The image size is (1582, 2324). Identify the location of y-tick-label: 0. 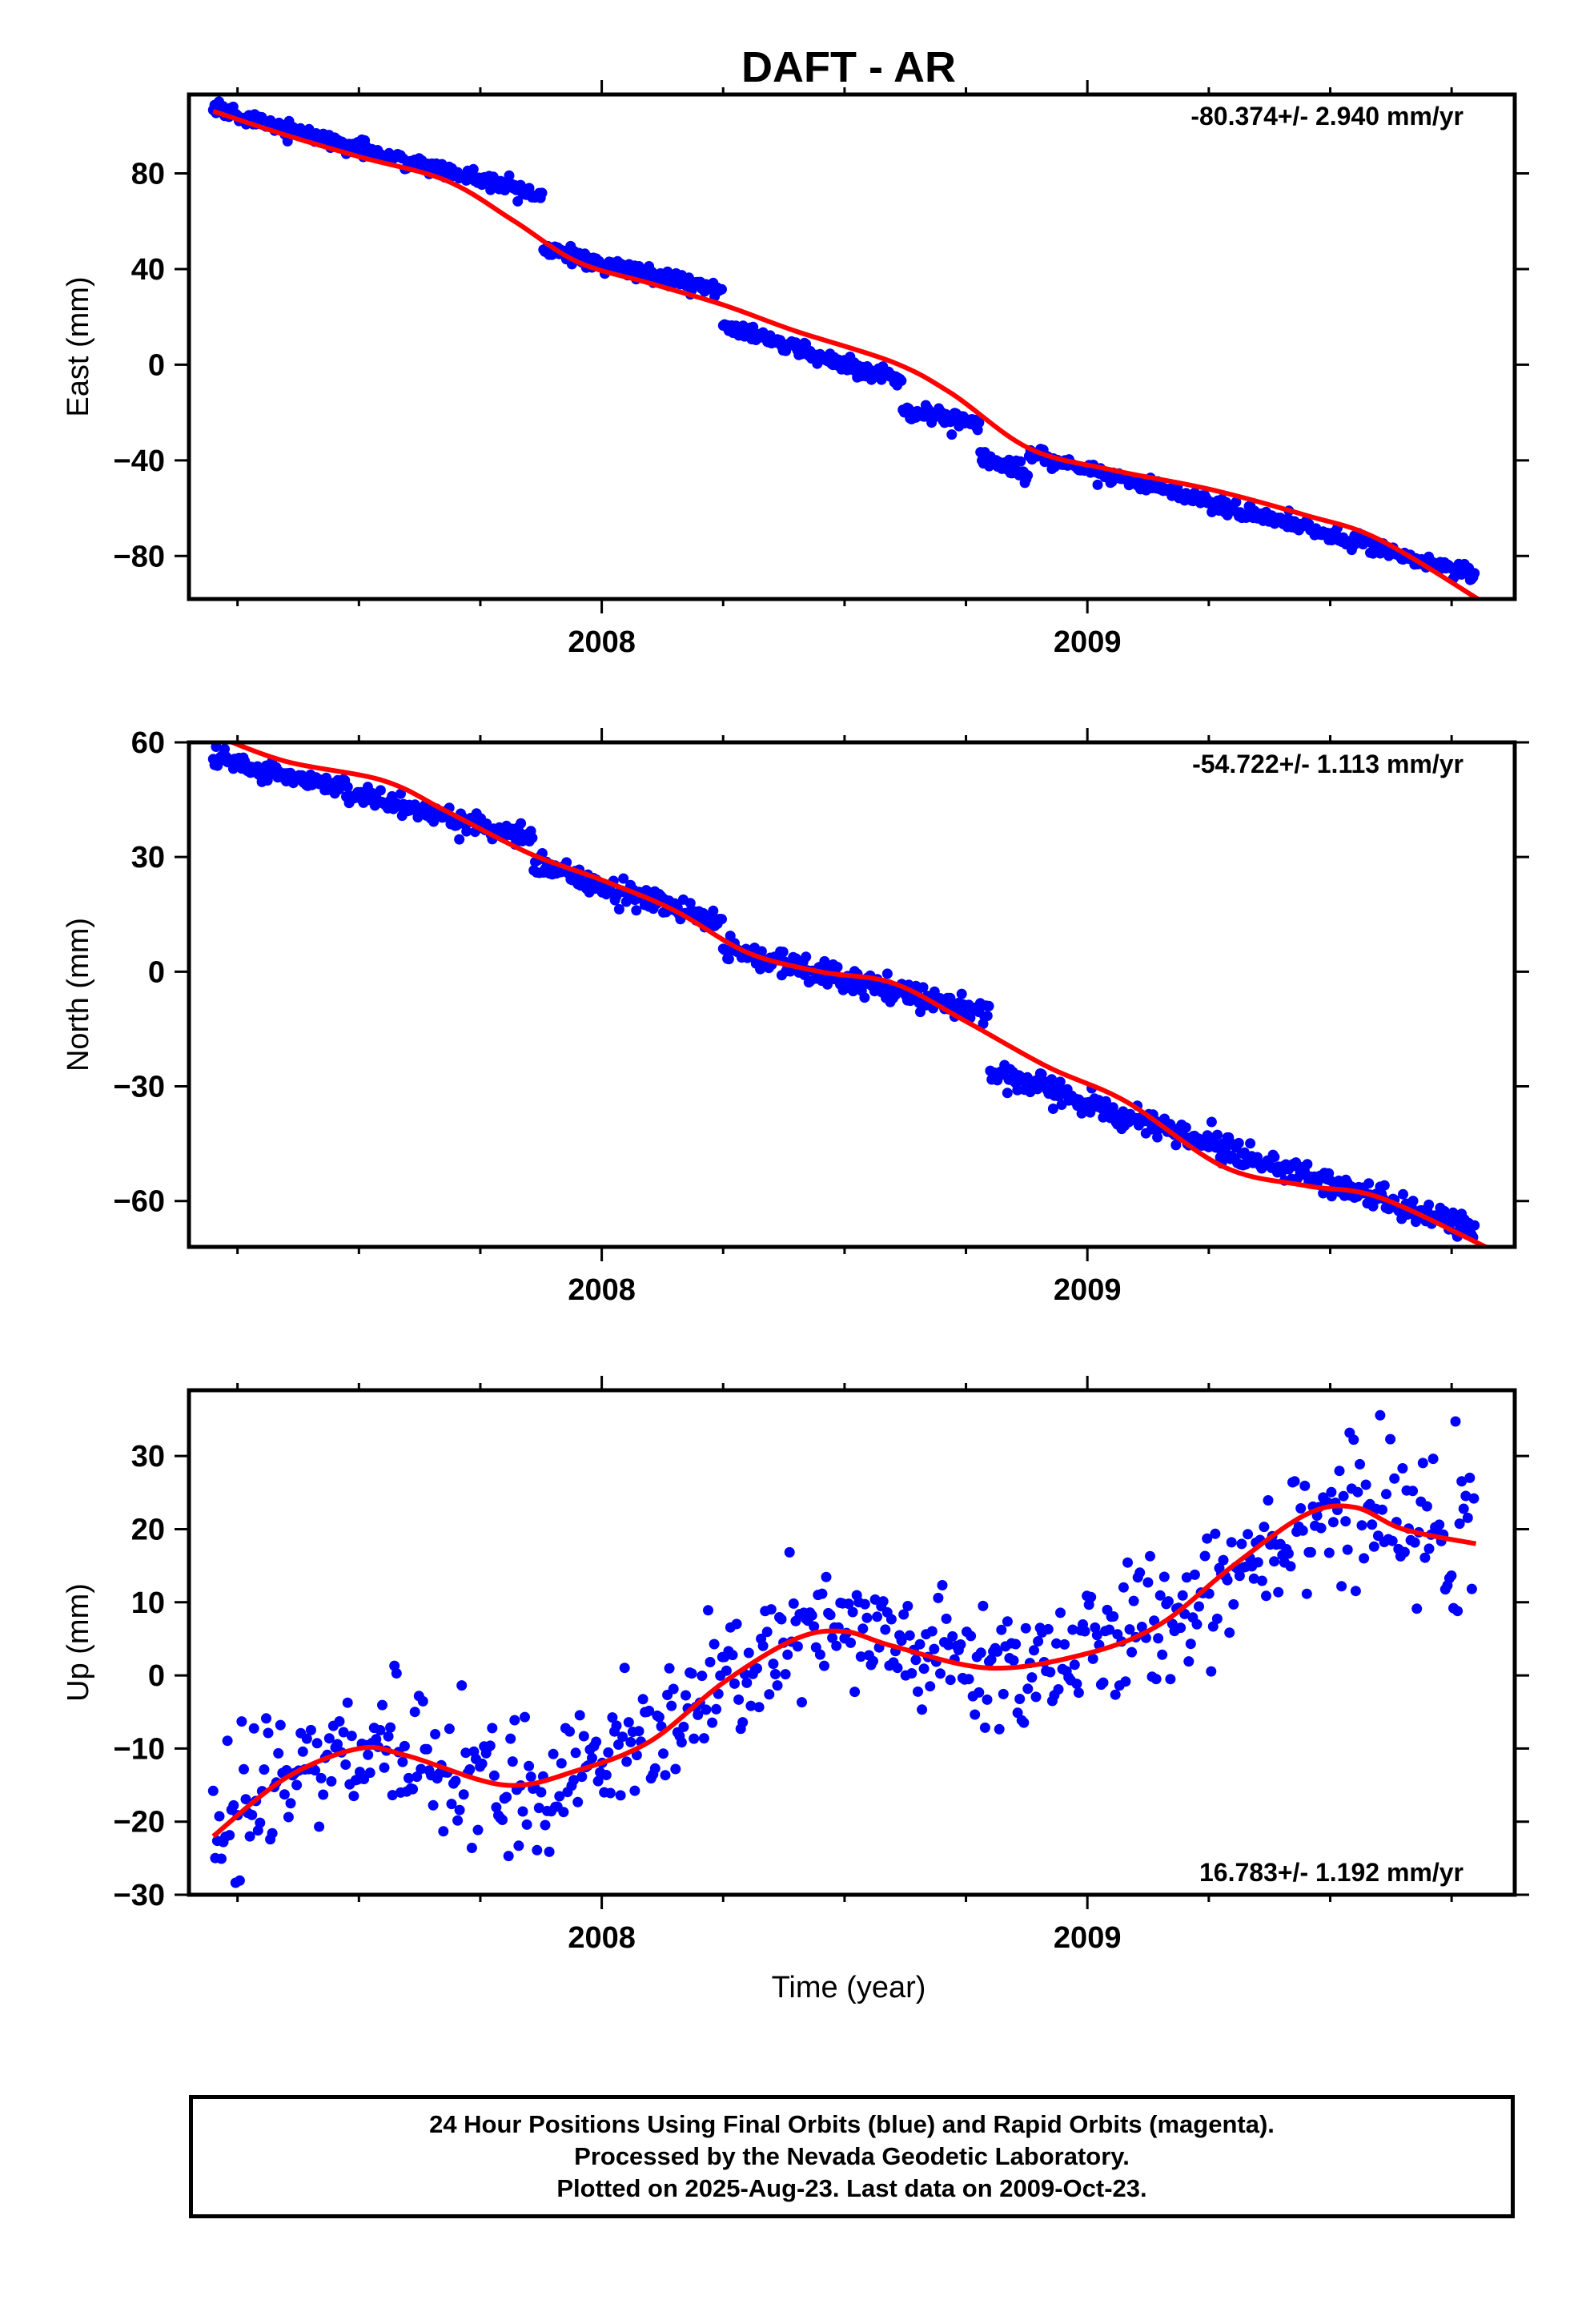
(156, 972).